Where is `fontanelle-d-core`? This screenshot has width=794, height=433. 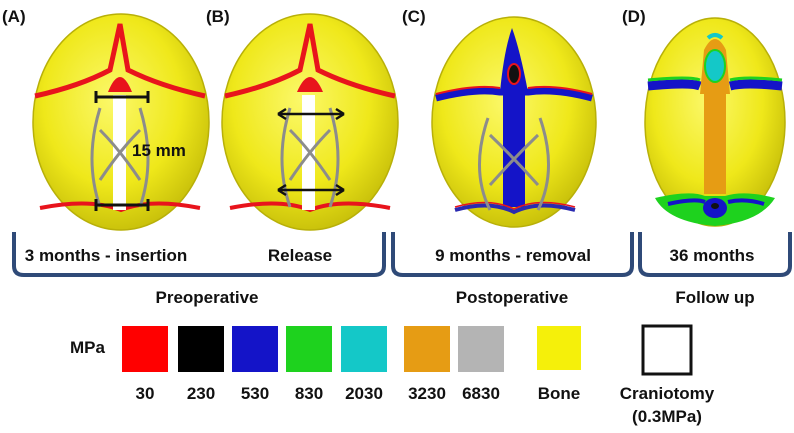 fontanelle-d-core is located at coordinates (715, 66).